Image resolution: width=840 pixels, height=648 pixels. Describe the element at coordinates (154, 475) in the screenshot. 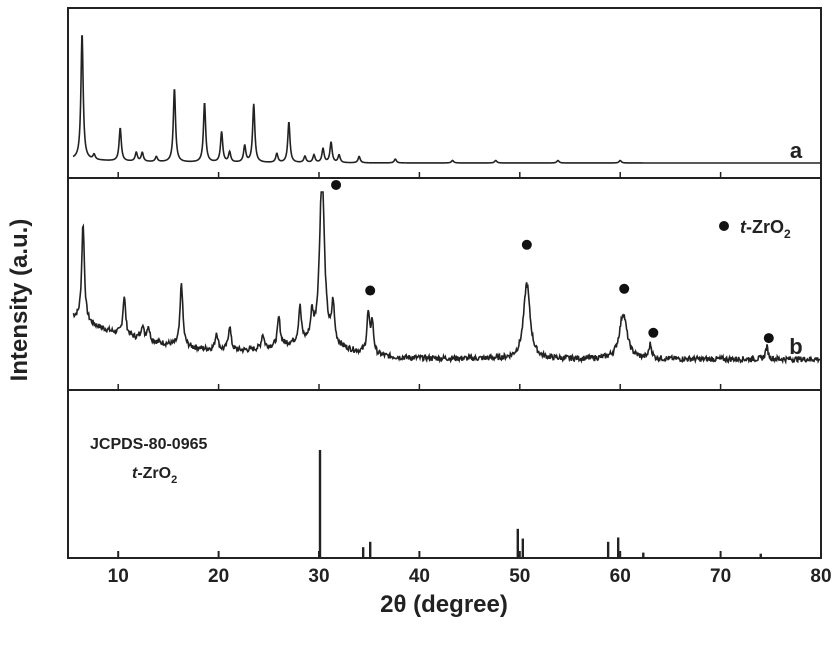

I see `reference-caption-line2: t-ZrO2` at that location.